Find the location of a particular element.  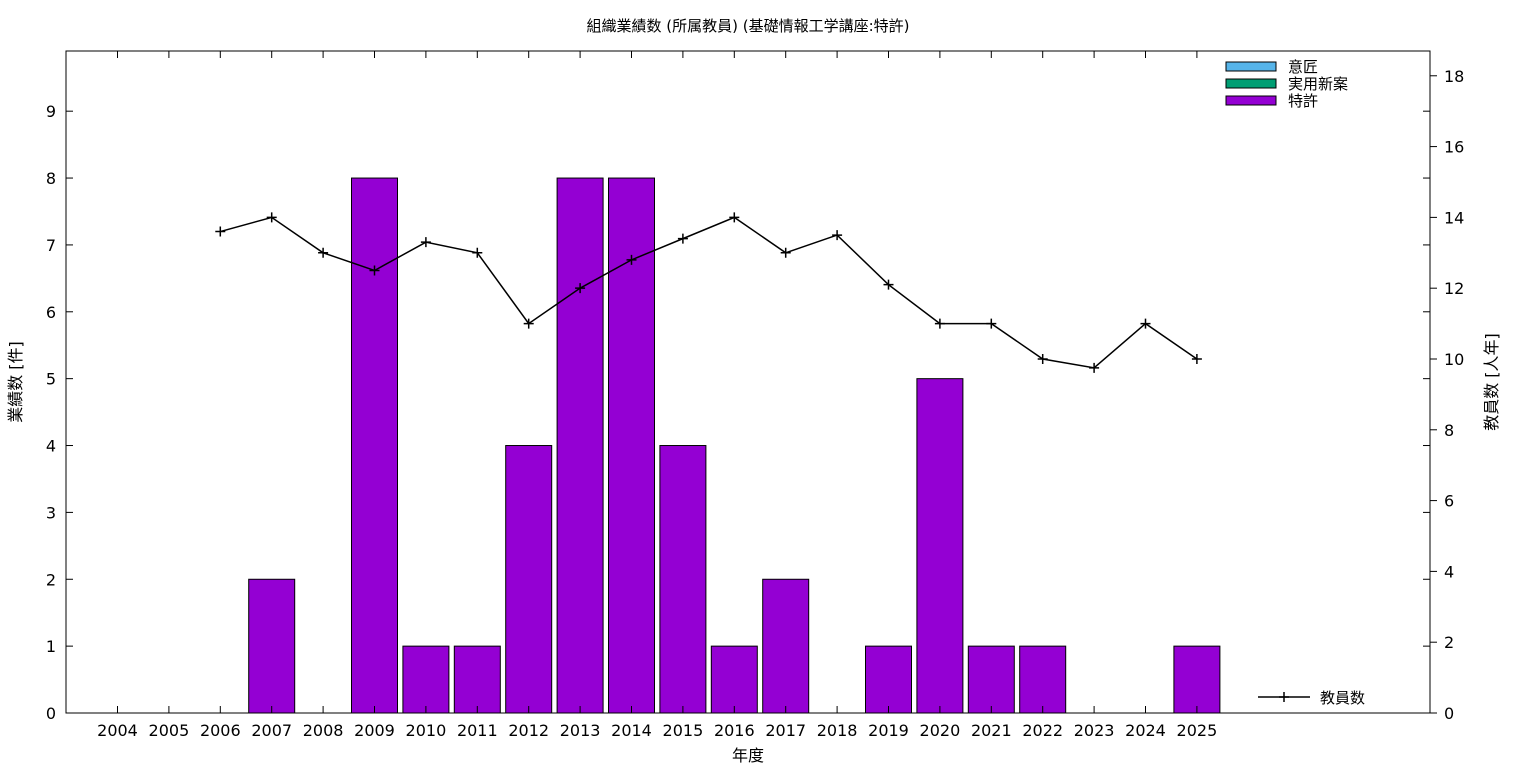

legend-label-0: 意匠 is located at coordinates (1303, 67).